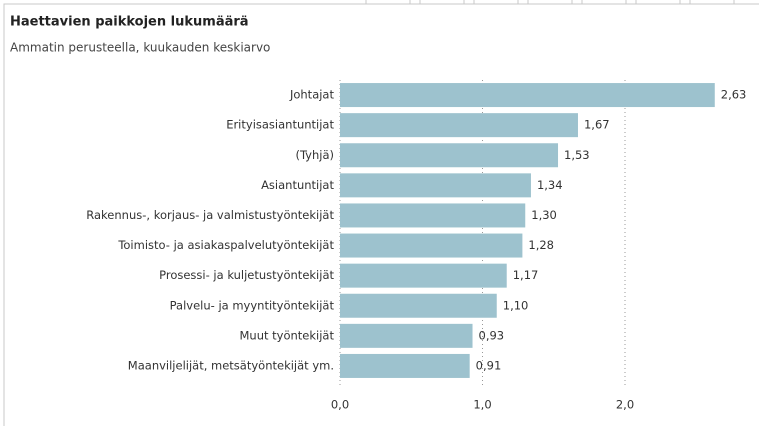 This screenshot has height=430, width=759. What do you see at coordinates (252, 305) in the screenshot?
I see `y-tick-label: Palvelu- ja myyntityöntekijät` at bounding box center [252, 305].